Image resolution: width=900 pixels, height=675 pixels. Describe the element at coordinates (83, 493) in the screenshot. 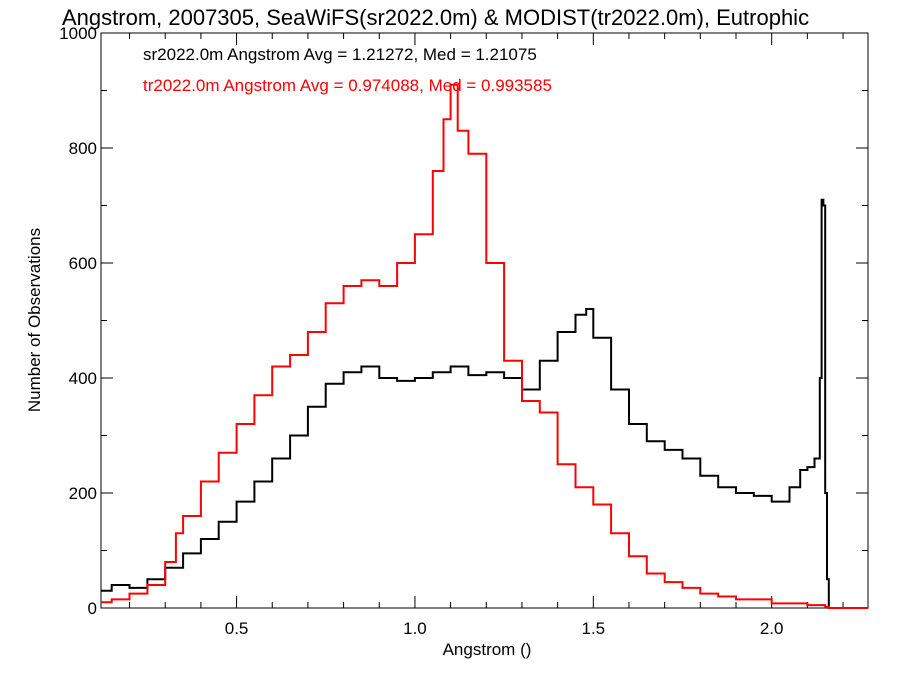

I see `y-tick-label: 200` at that location.